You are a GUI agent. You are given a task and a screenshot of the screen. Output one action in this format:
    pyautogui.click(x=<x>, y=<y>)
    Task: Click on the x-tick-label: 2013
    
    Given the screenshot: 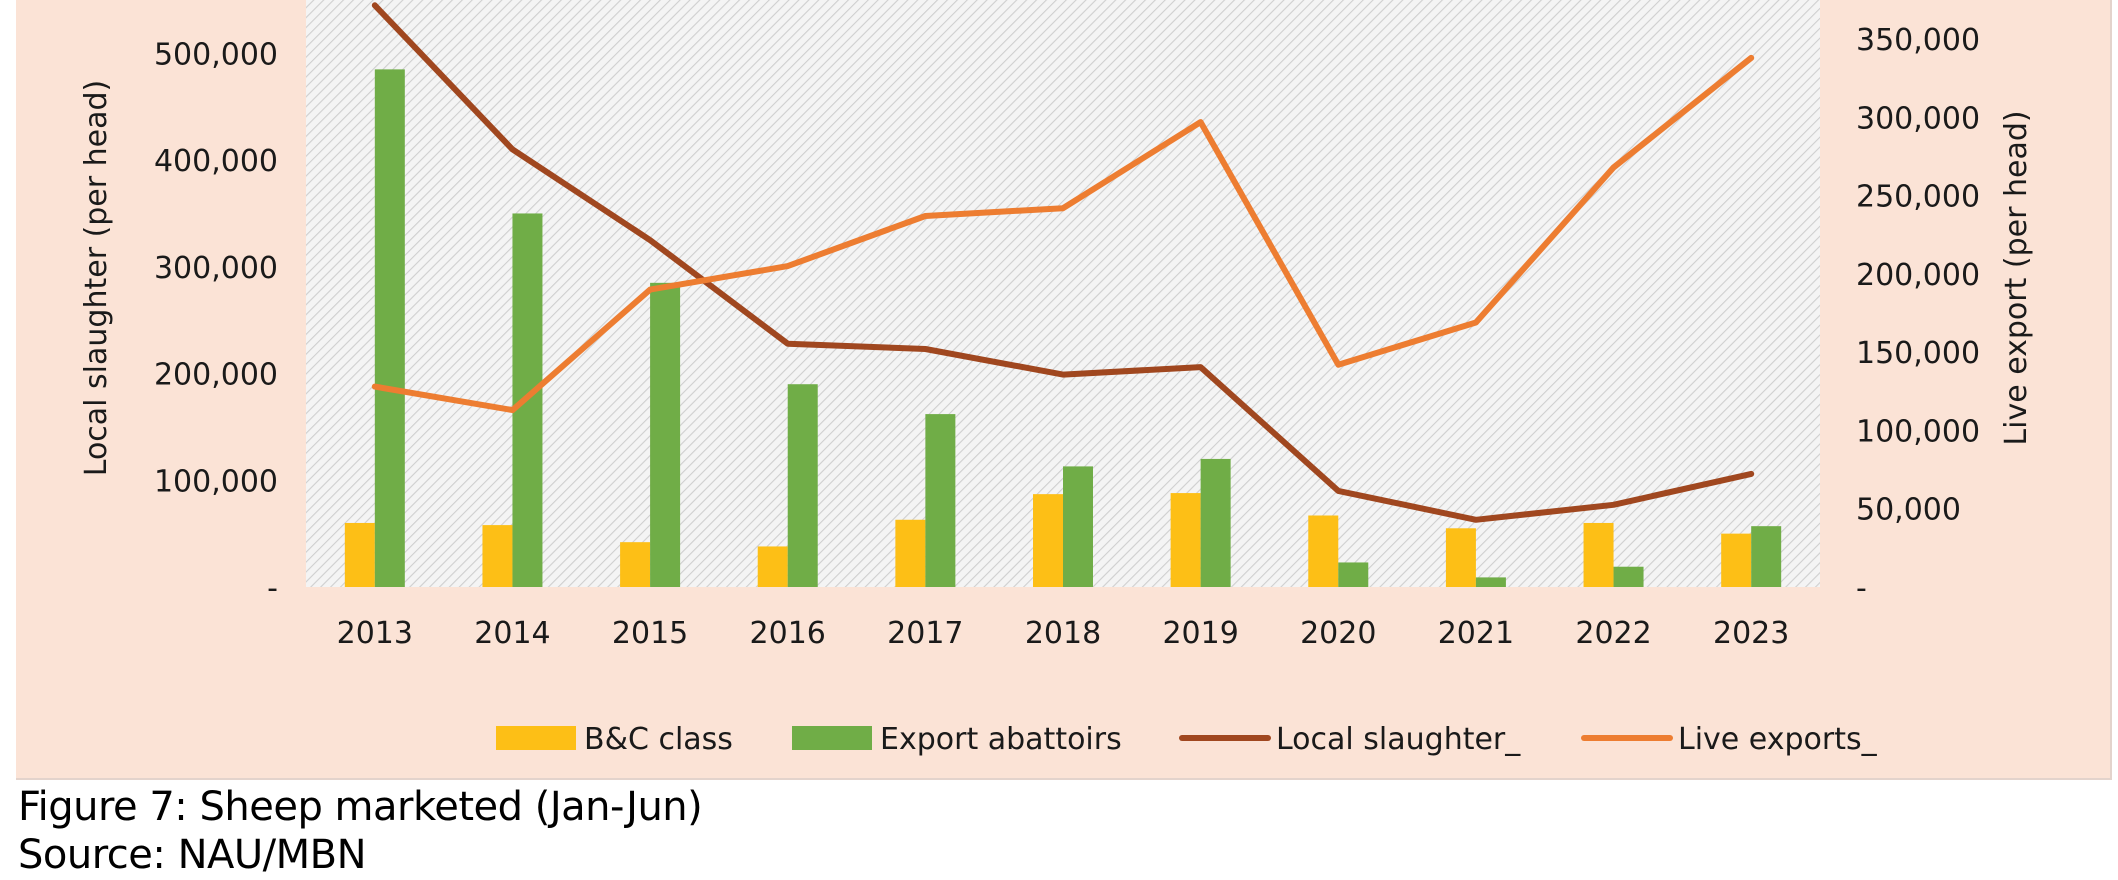 What is the action you would take?
    pyautogui.click(x=375, y=633)
    